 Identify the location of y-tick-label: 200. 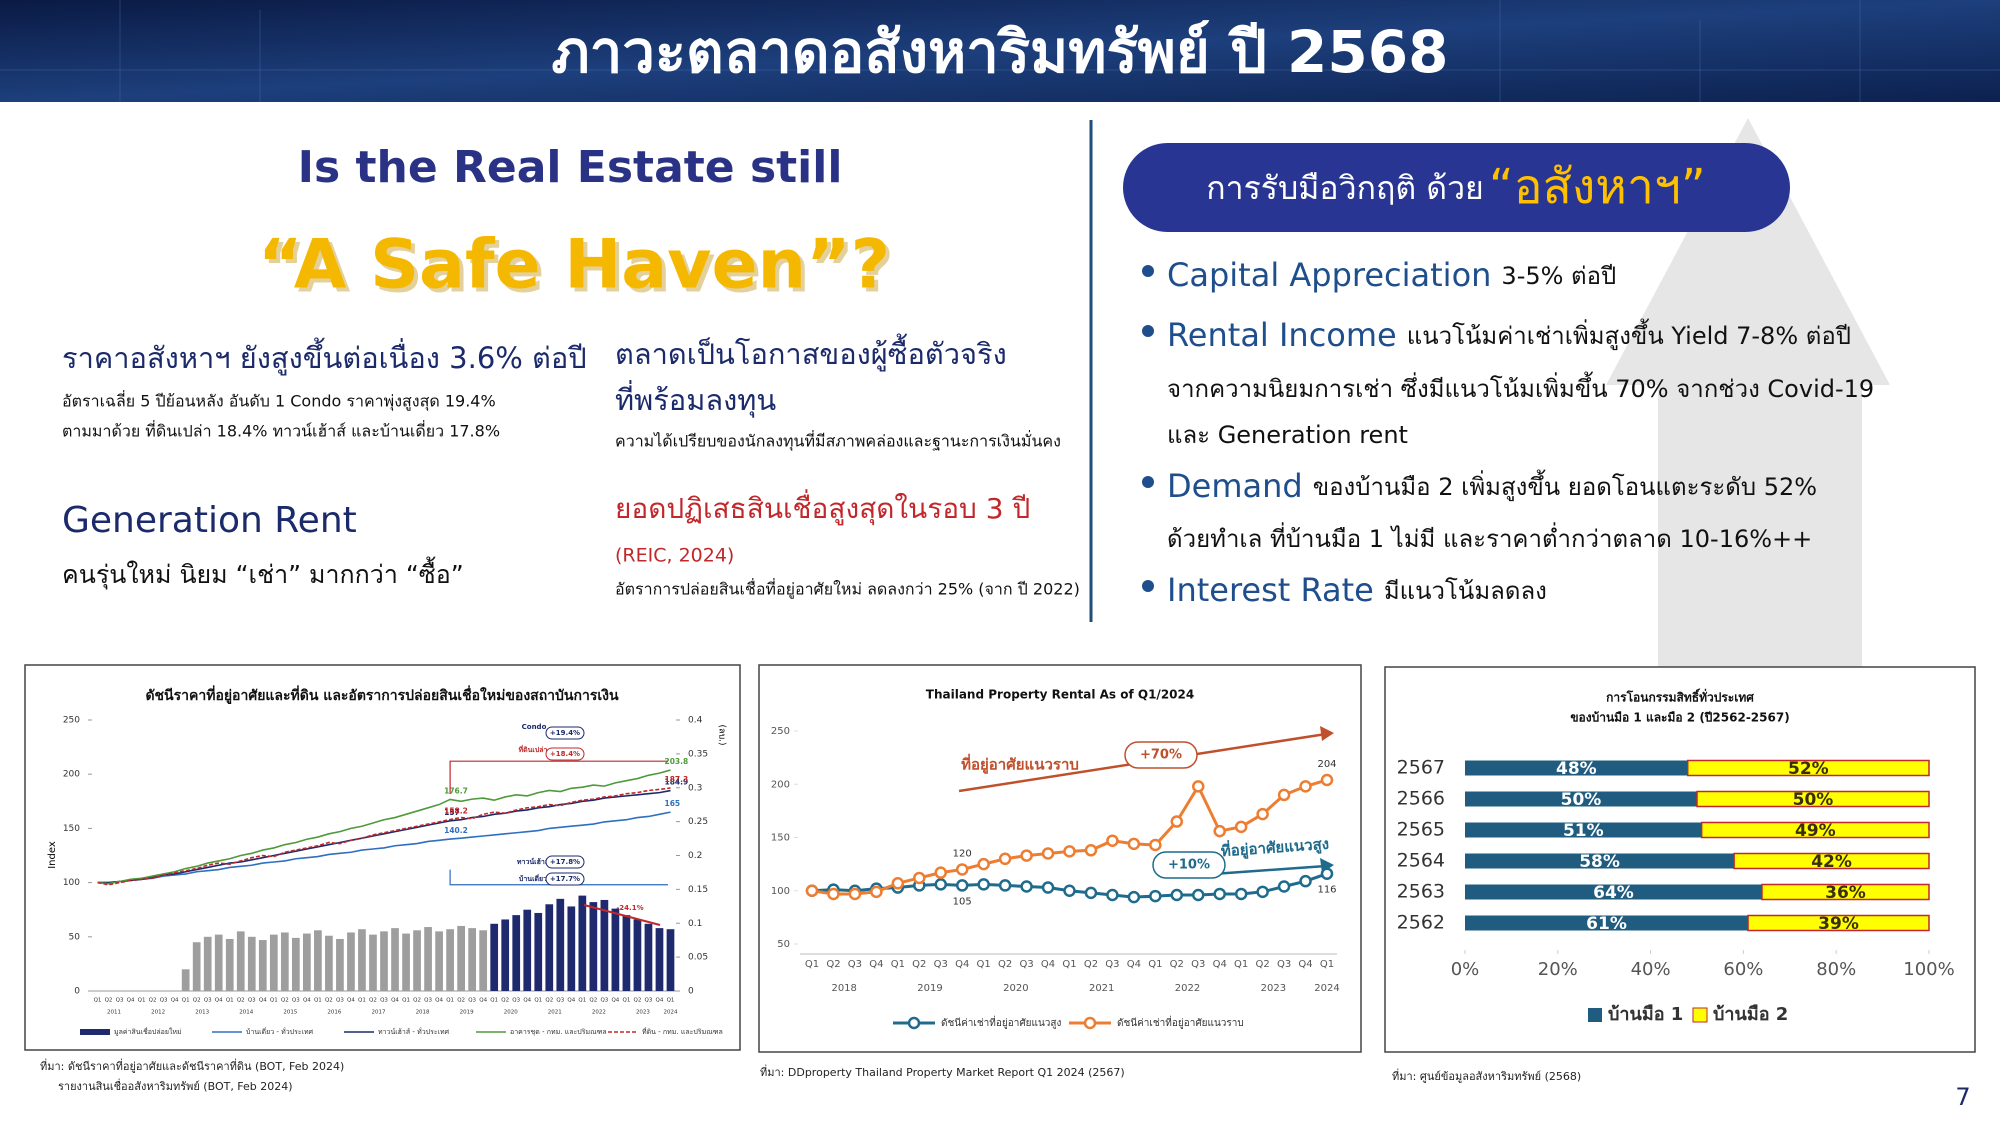
(71, 775).